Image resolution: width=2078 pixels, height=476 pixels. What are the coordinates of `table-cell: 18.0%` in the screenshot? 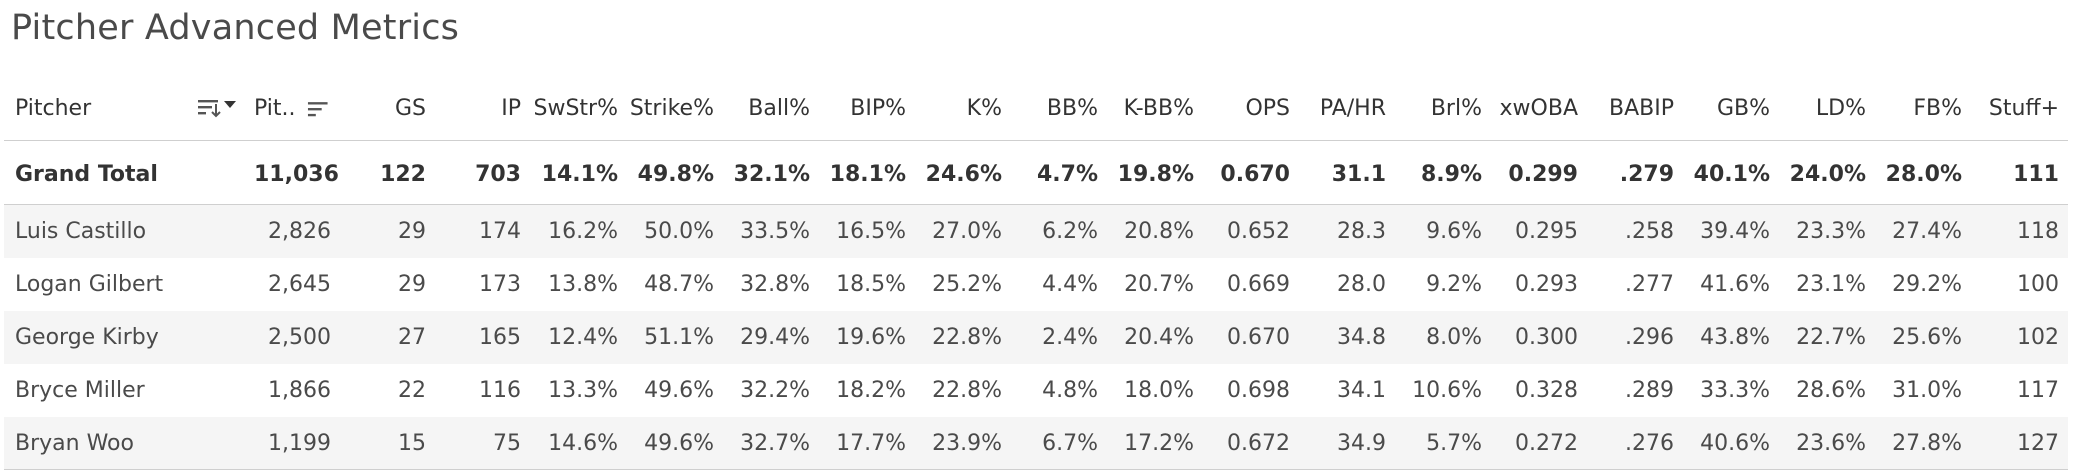 It's located at (1159, 390).